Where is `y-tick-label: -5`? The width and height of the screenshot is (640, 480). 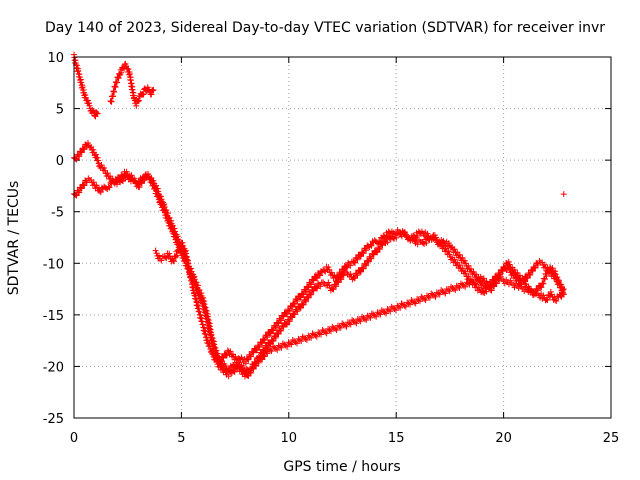
y-tick-label: -5 is located at coordinates (57, 213).